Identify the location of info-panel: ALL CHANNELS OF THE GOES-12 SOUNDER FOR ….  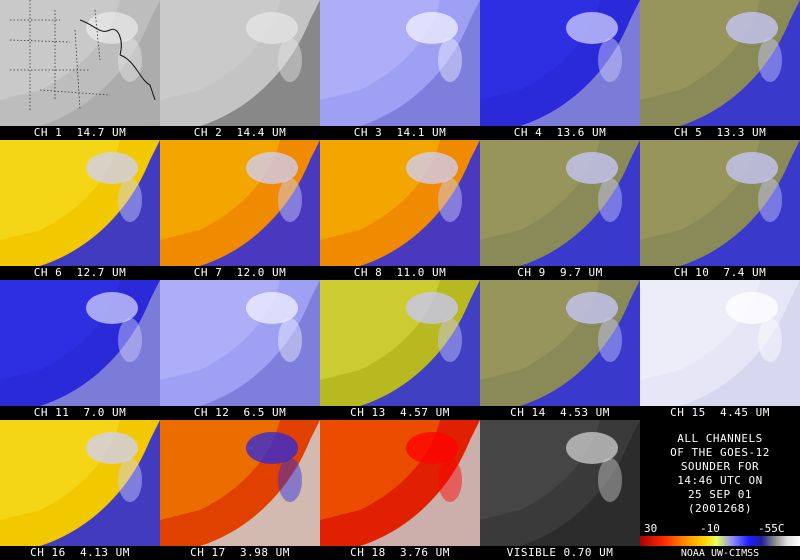
(720, 490).